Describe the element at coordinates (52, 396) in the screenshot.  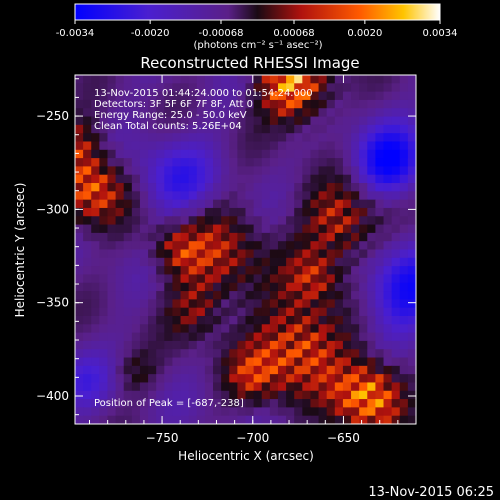
I see `y-tick-label: −400` at that location.